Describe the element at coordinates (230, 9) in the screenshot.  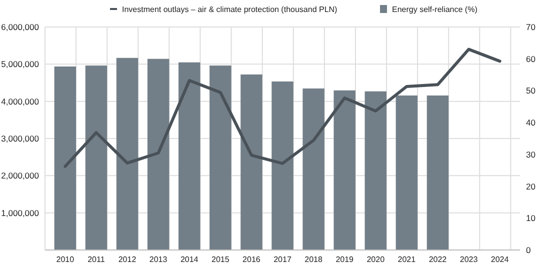
I see `legend-label: Investment outlays – air & climate protection (thousand PLN)` at that location.